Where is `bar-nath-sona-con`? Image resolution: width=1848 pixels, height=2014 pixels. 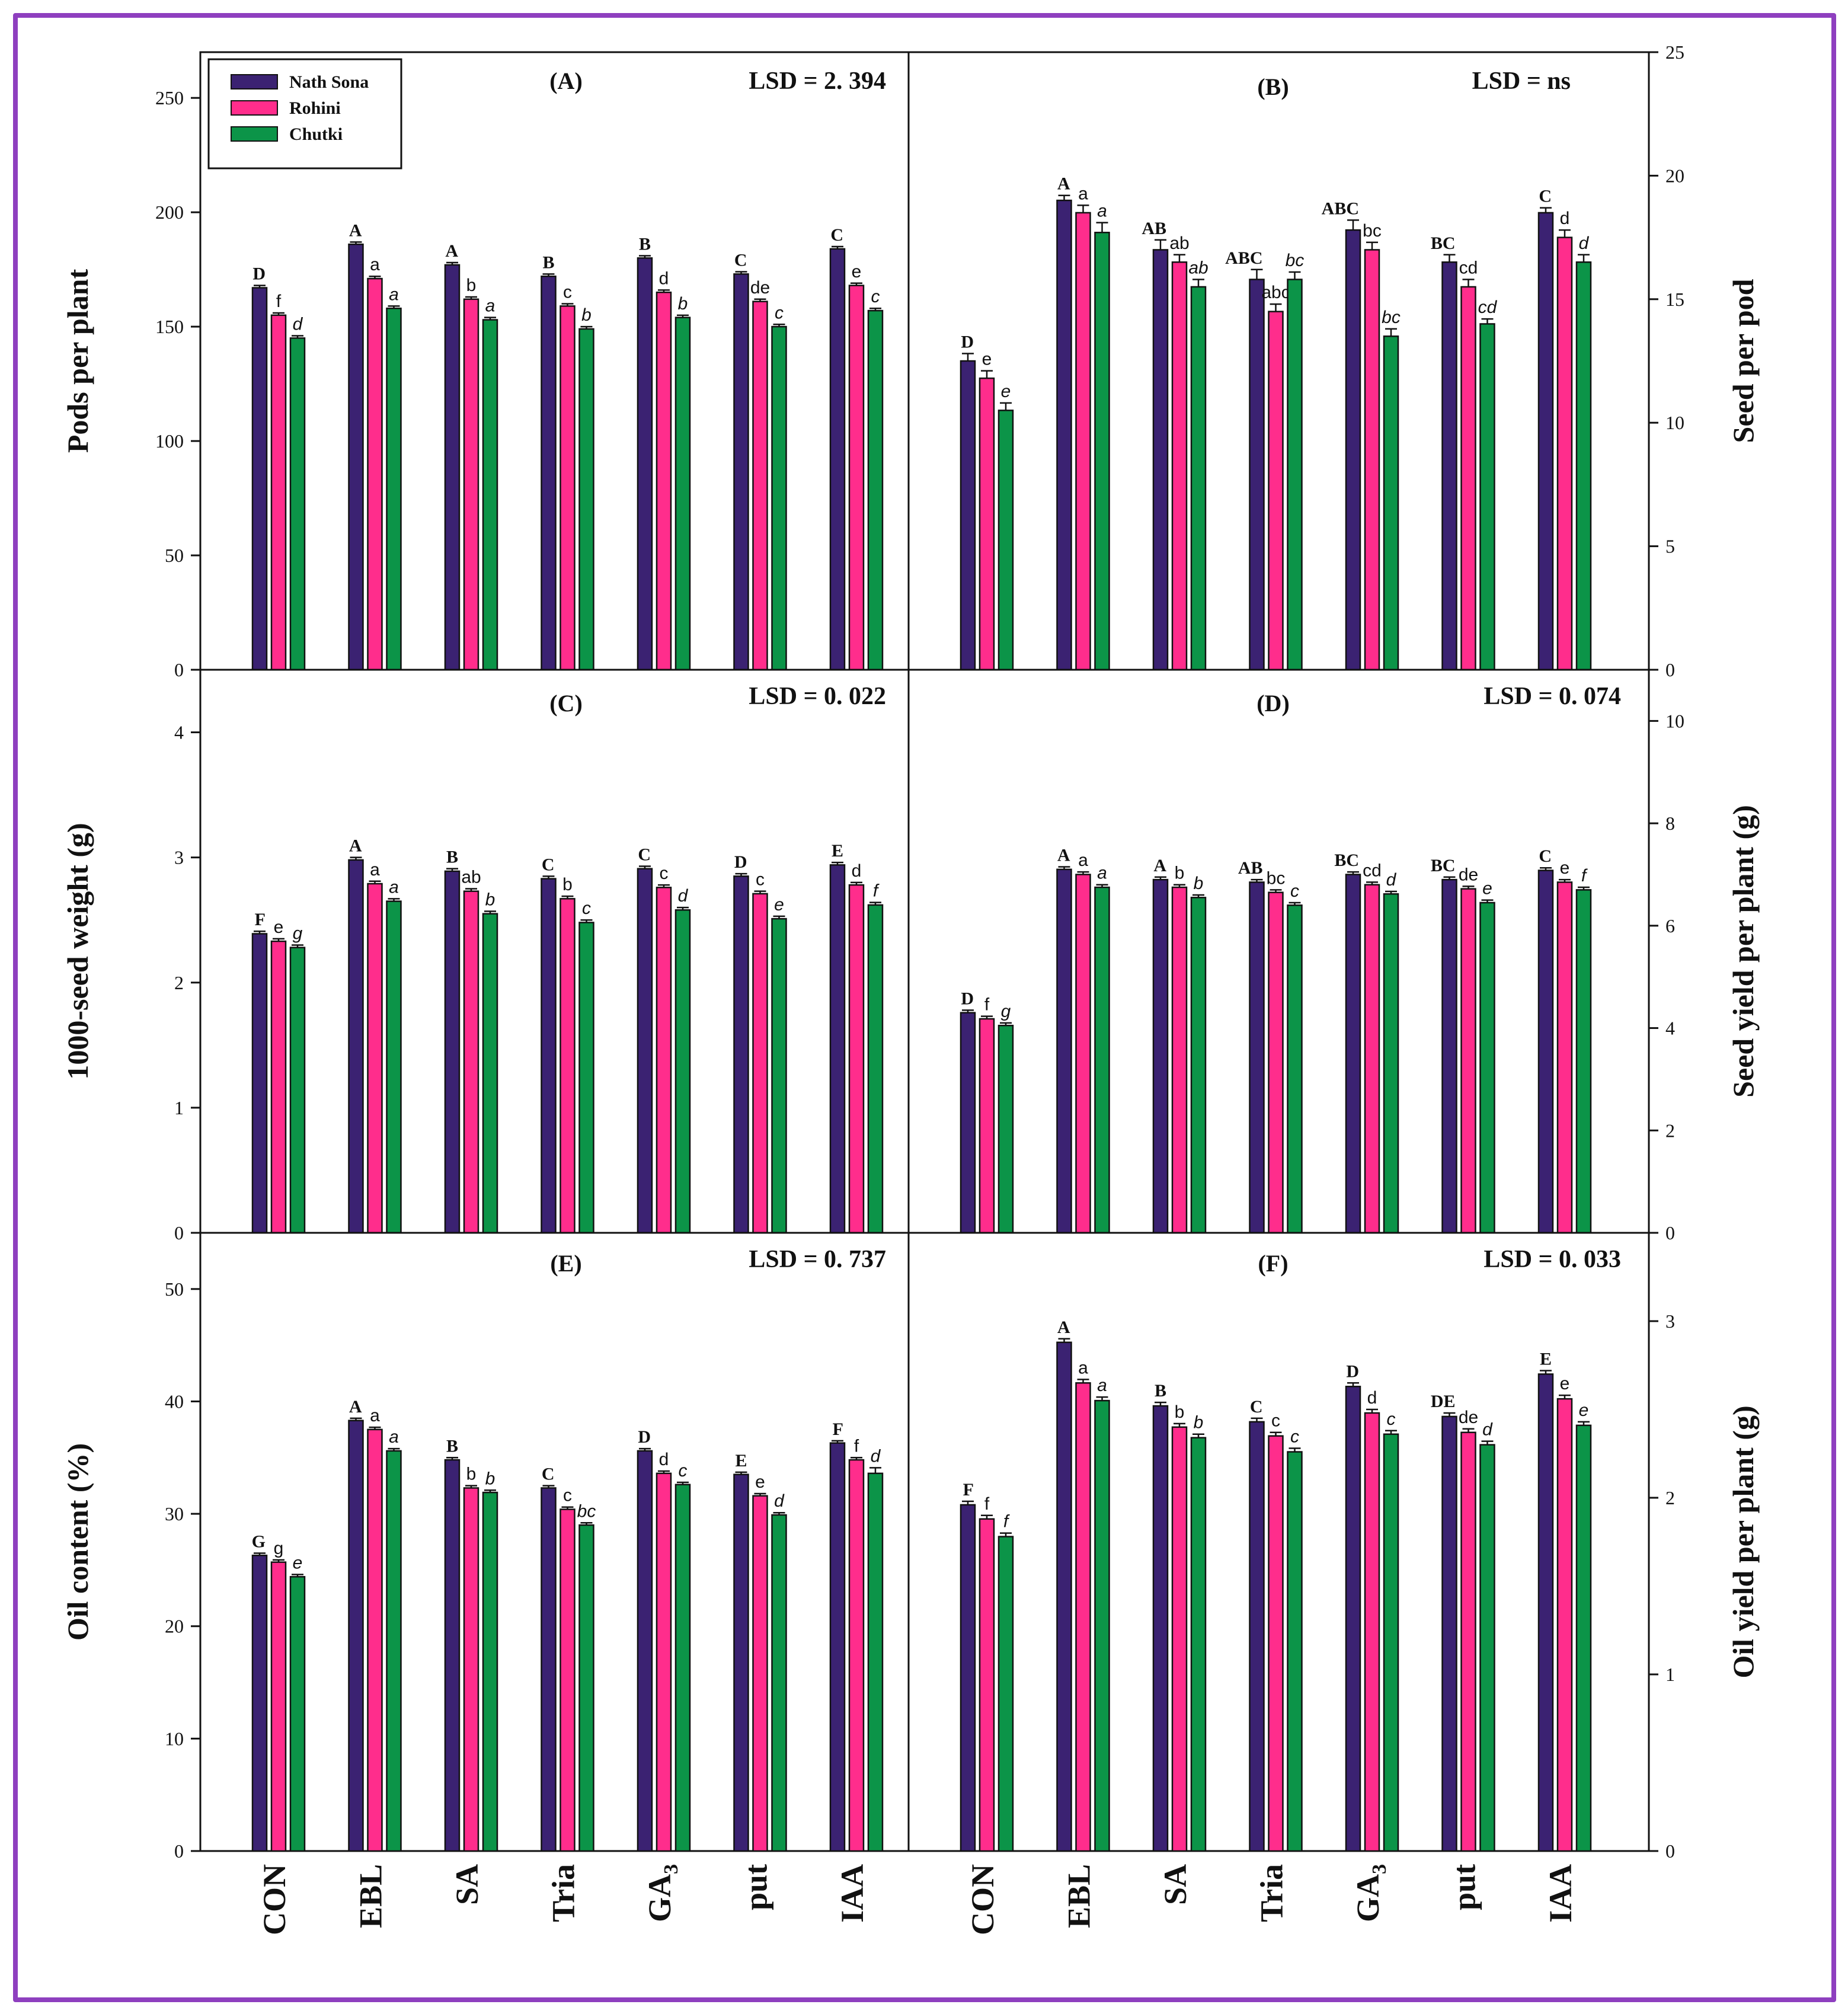 bar-nath-sona-con is located at coordinates (259, 479).